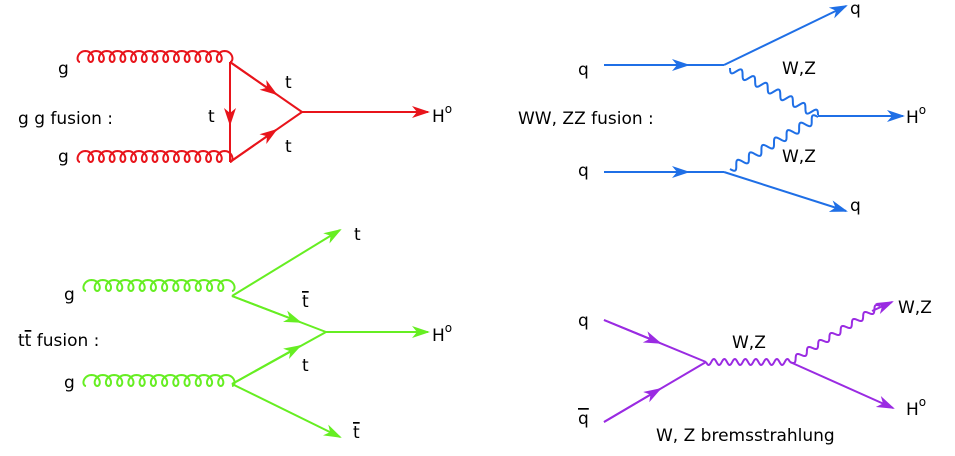 This screenshot has height=456, width=955. What do you see at coordinates (855, 9) in the screenshot?
I see `label-q-out-top: q` at bounding box center [855, 9].